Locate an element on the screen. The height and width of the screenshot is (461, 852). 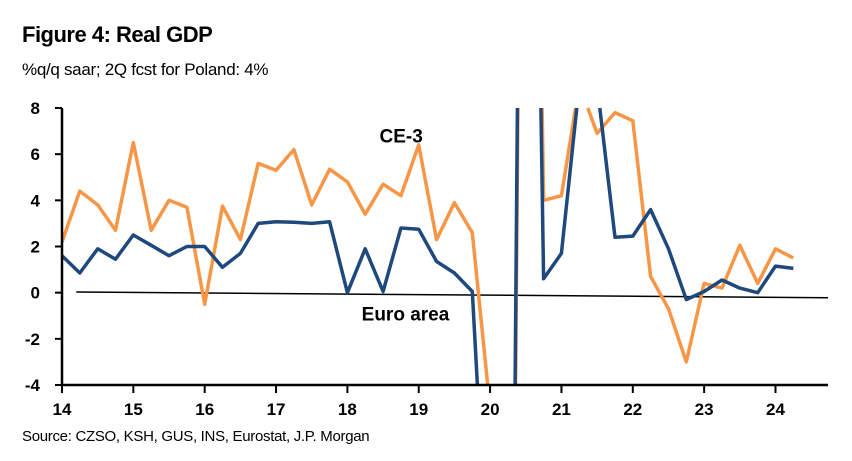
series-label: Euro area is located at coordinates (406, 314).